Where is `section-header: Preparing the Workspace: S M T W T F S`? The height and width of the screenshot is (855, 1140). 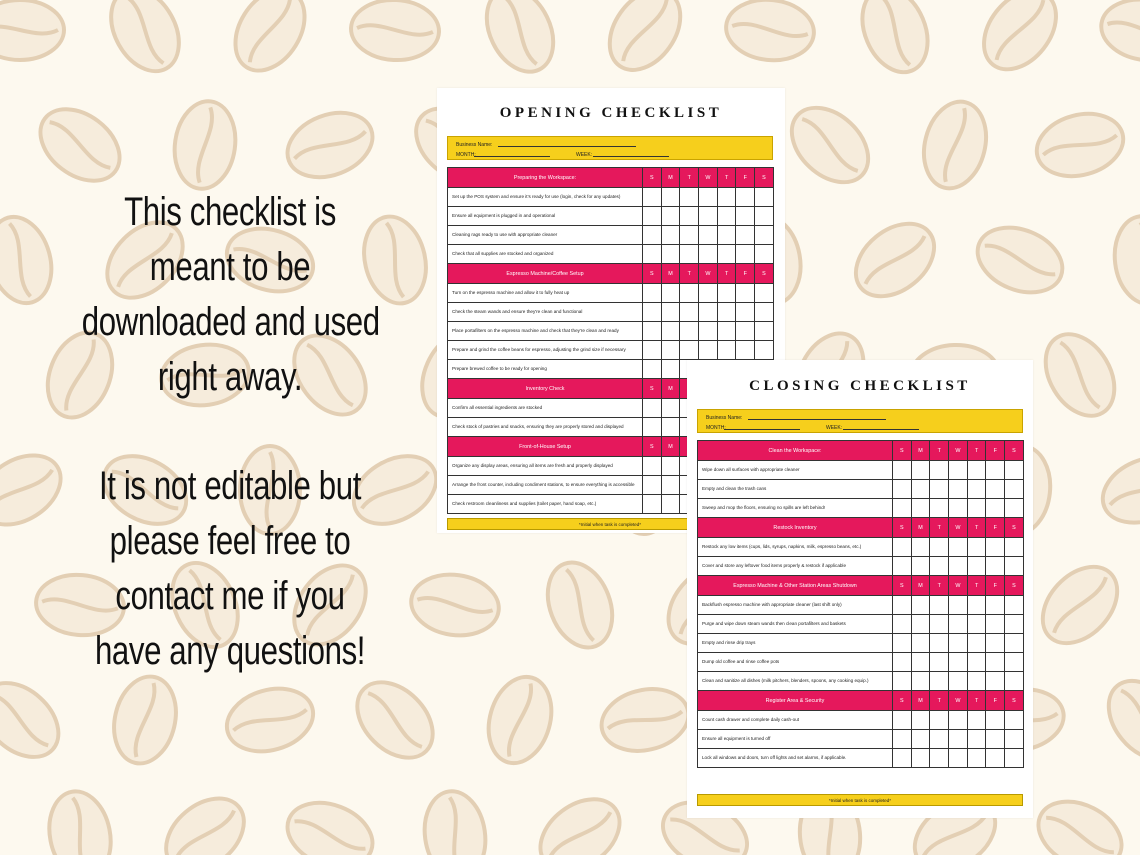
section-header: Preparing the Workspace: S M T W T F S is located at coordinates (610, 177).